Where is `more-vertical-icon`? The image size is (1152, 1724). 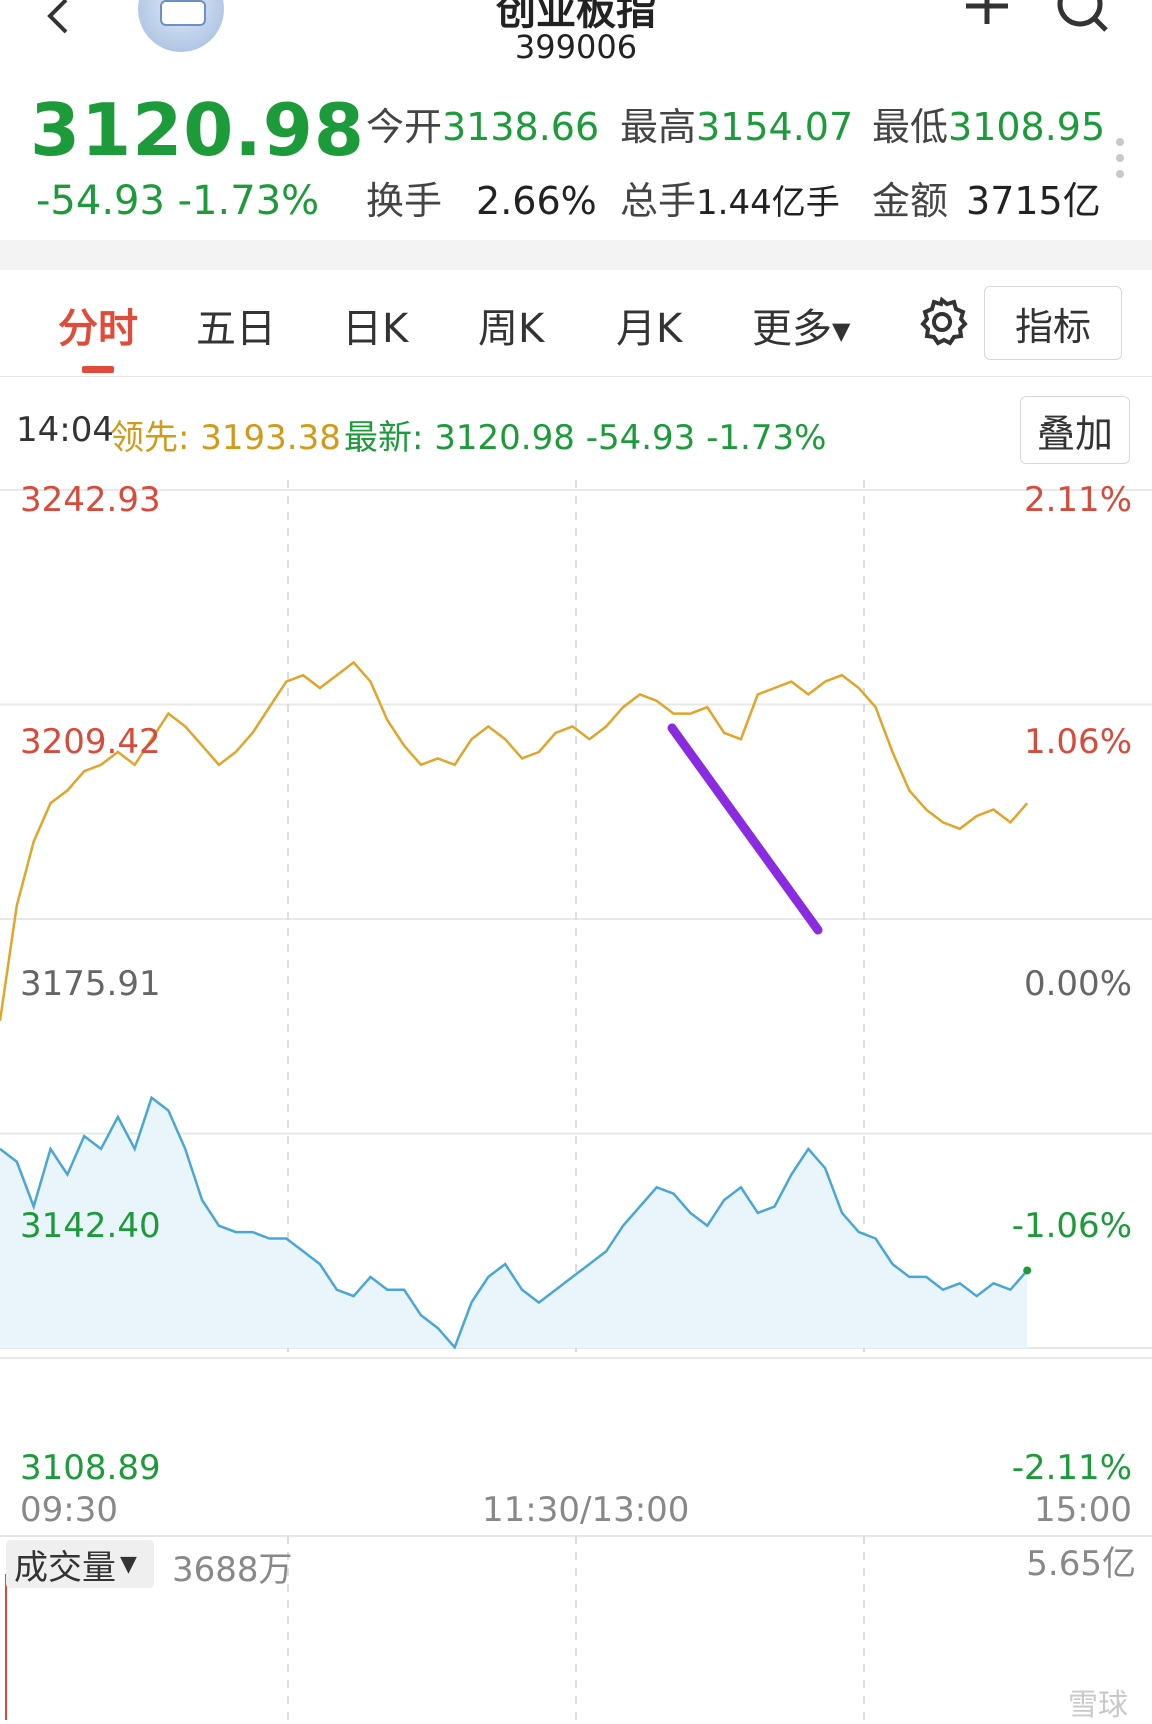 more-vertical-icon is located at coordinates (1120, 158).